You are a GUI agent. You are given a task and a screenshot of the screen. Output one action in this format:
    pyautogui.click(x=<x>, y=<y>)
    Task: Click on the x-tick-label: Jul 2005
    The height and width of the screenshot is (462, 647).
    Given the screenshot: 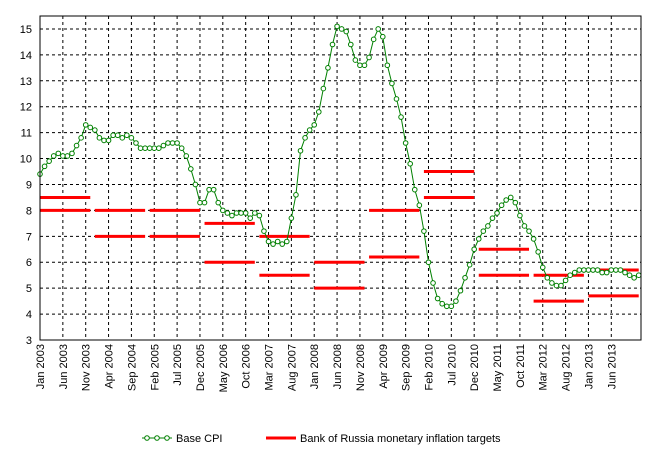 What is the action you would take?
    pyautogui.click(x=178, y=365)
    